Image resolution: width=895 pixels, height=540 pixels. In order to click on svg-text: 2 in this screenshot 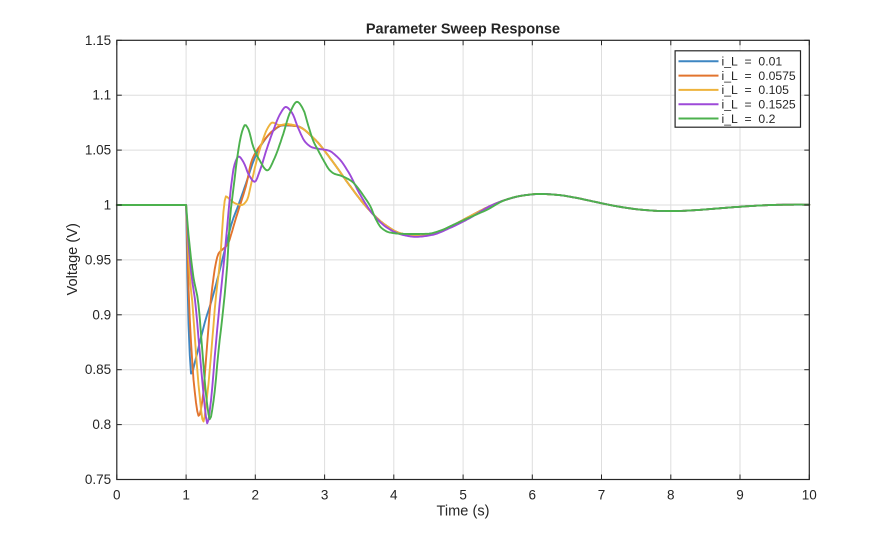, I will do `click(256, 495)`.